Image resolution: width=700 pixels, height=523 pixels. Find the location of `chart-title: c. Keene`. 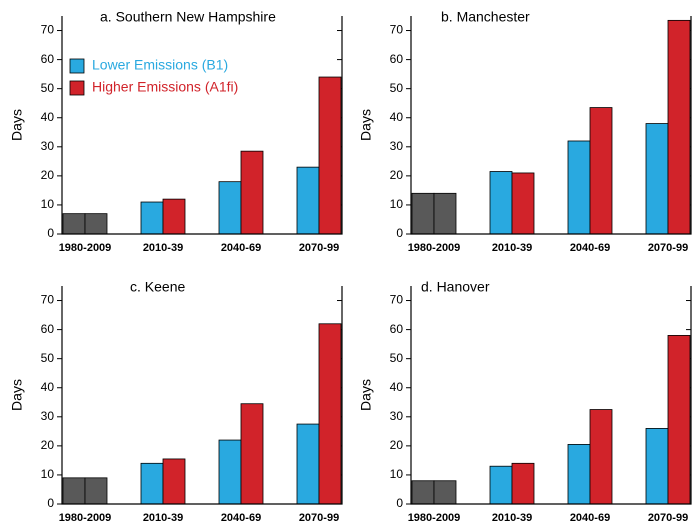

chart-title: c. Keene is located at coordinates (157, 287).